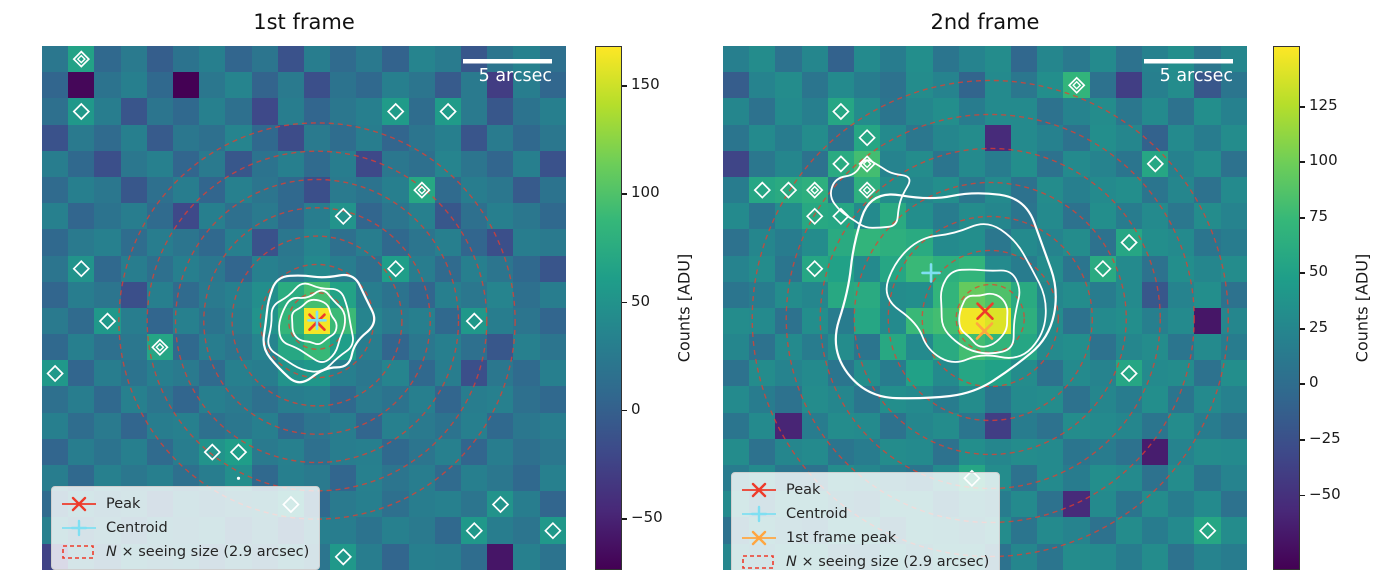  What do you see at coordinates (759, 538) in the screenshot?
I see `x-marker-icon` at bounding box center [759, 538].